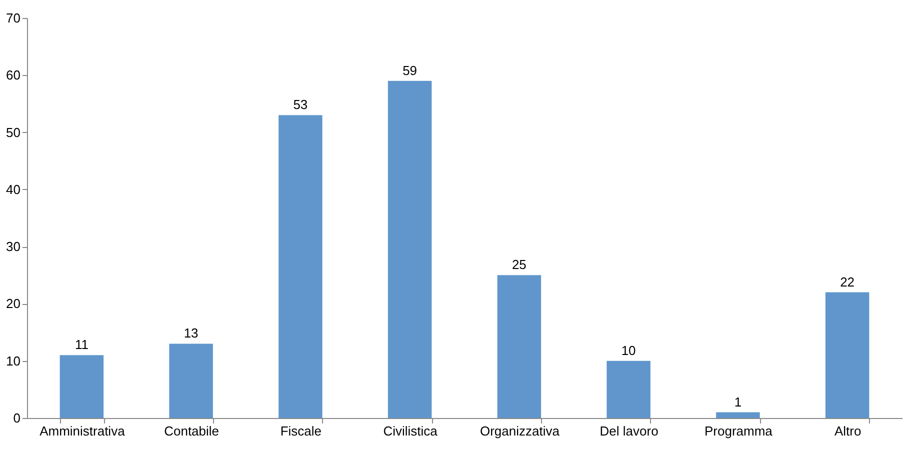 The image size is (921, 457). What do you see at coordinates (520, 431) in the screenshot?
I see `x-tick-label: Organizzativa` at bounding box center [520, 431].